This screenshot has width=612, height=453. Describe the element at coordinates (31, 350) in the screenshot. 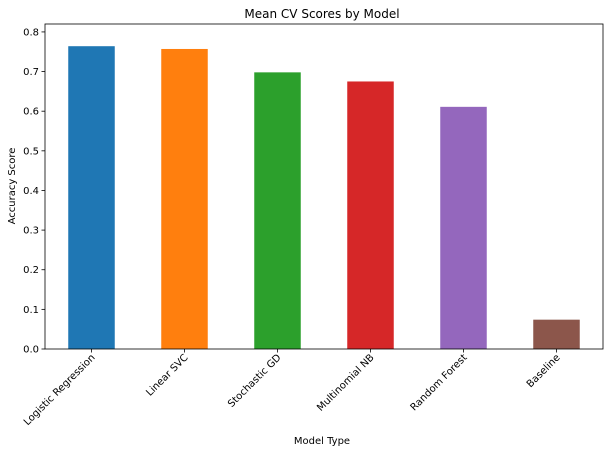

I see `y-tick-label: 0.0` at that location.